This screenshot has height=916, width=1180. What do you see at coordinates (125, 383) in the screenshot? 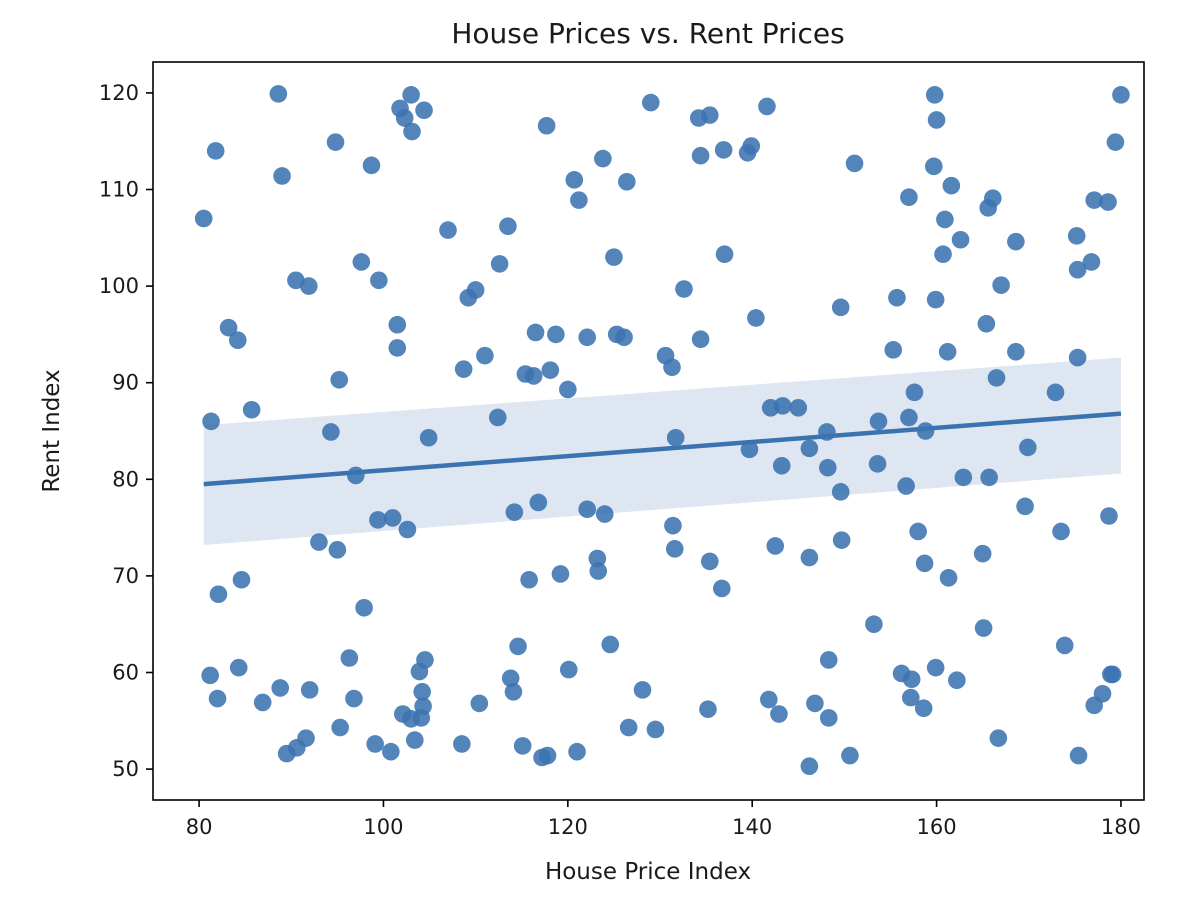
I see `y-tick-label: 90` at bounding box center [125, 383].